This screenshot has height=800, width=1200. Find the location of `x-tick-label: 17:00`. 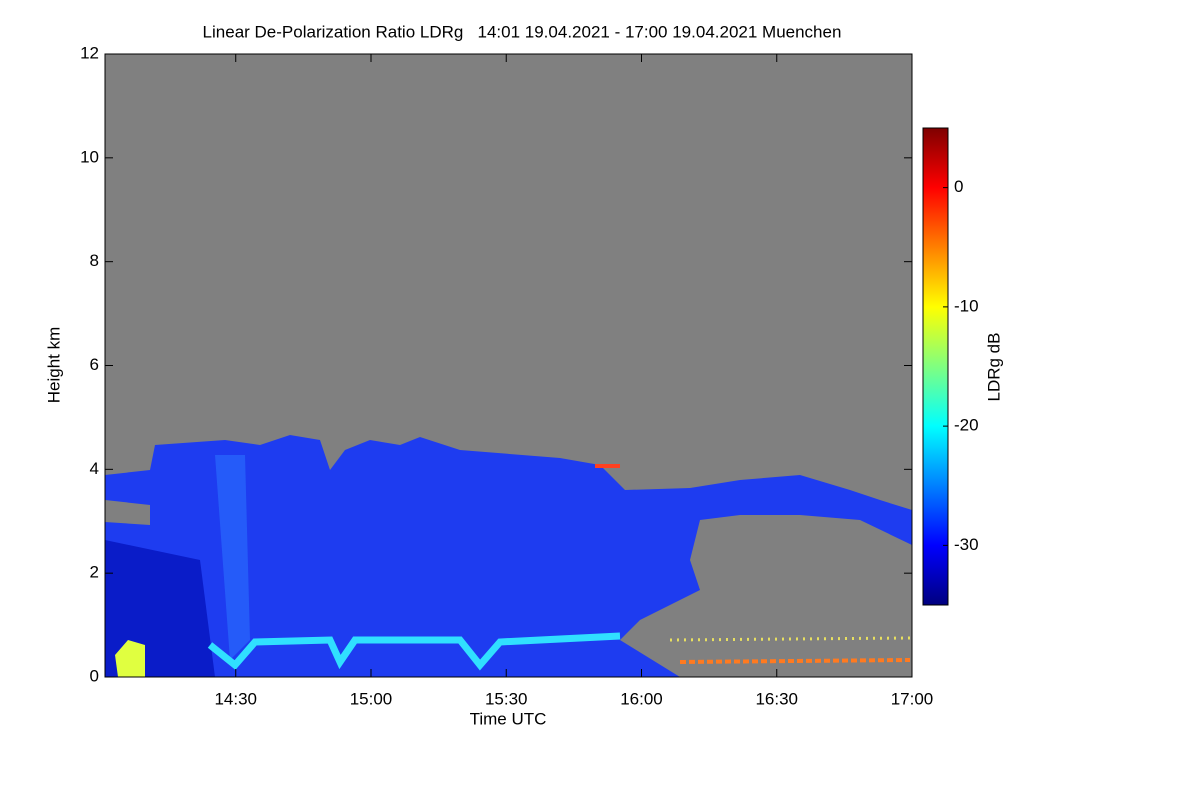

x-tick-label: 17:00 is located at coordinates (912, 698).